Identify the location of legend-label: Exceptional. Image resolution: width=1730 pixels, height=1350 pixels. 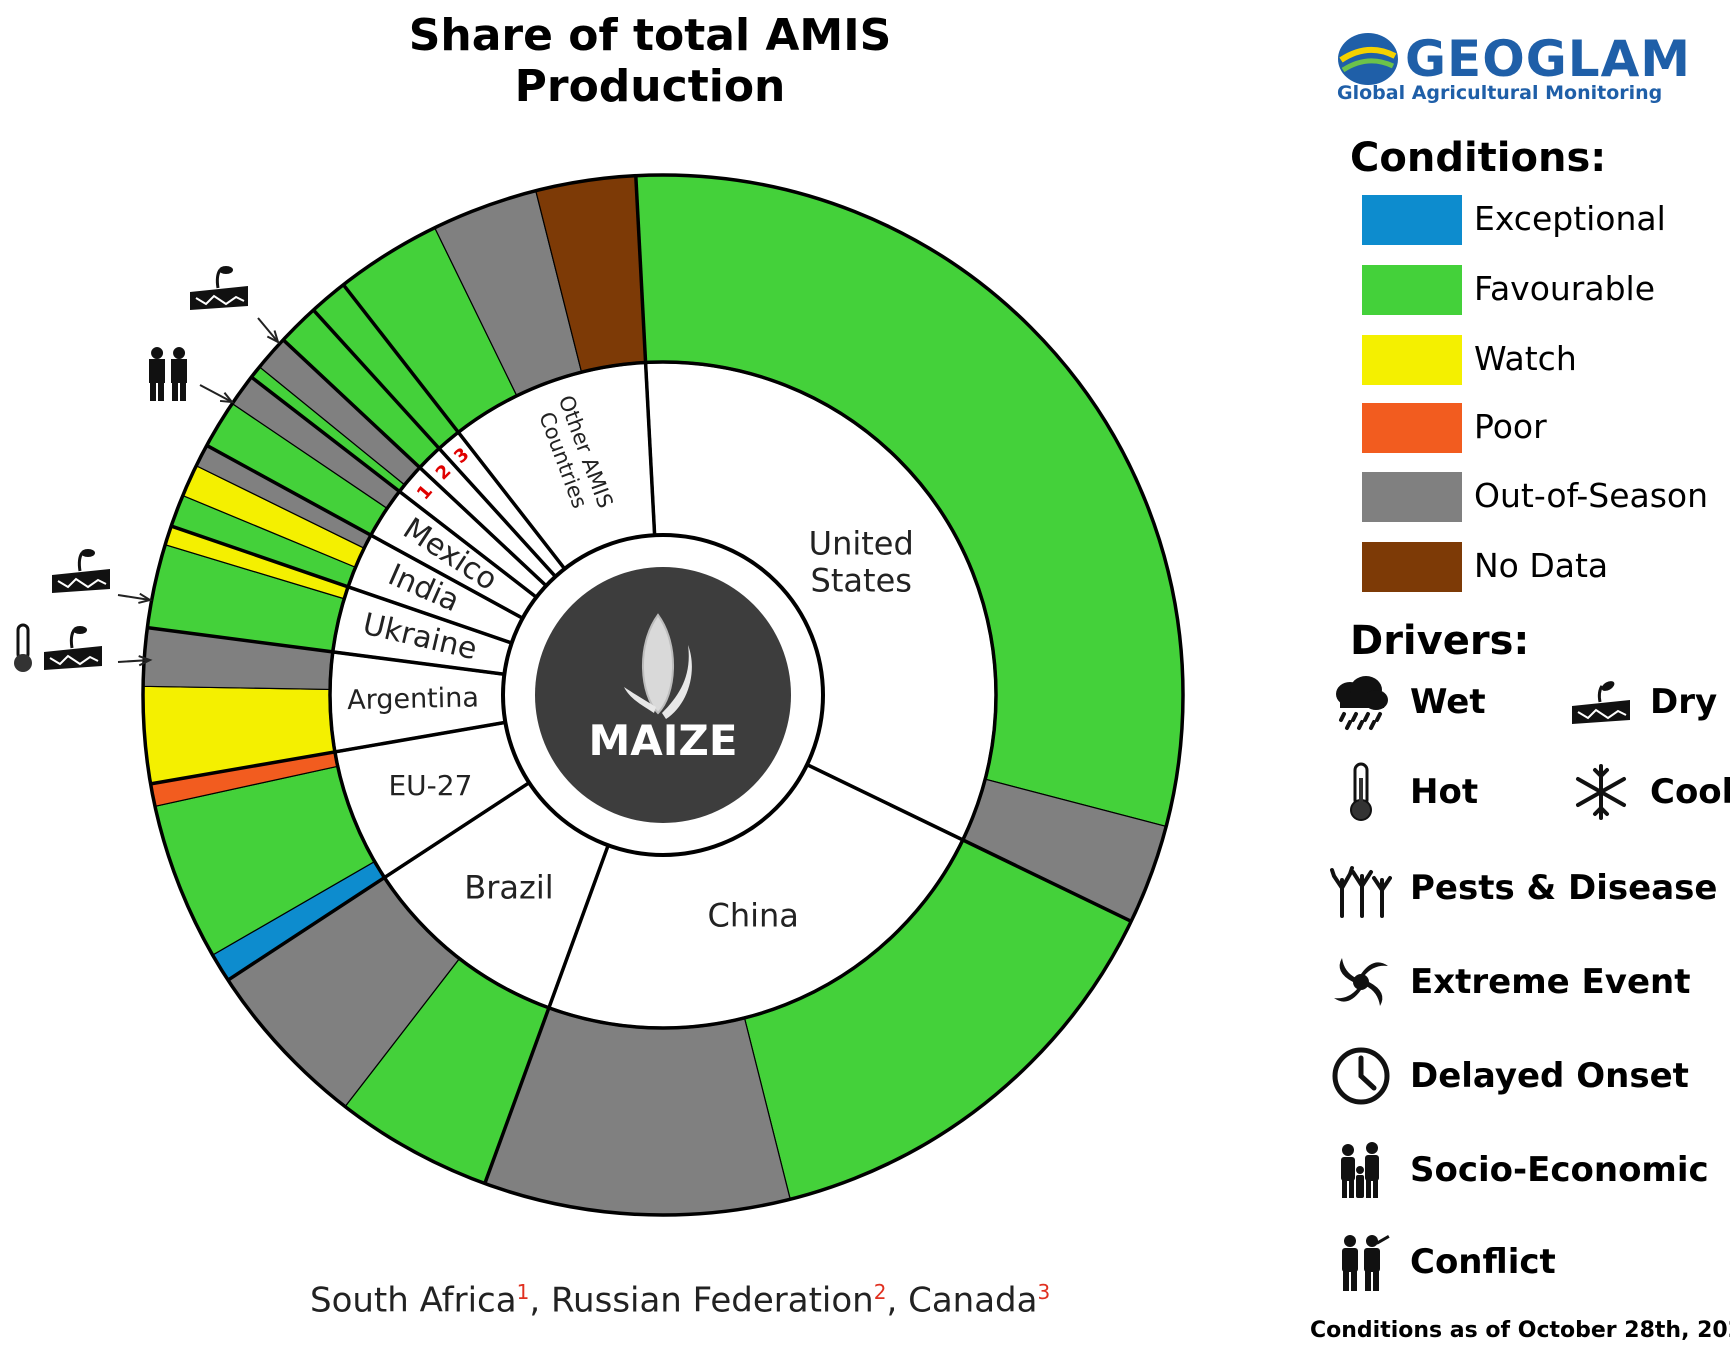
(1570, 218).